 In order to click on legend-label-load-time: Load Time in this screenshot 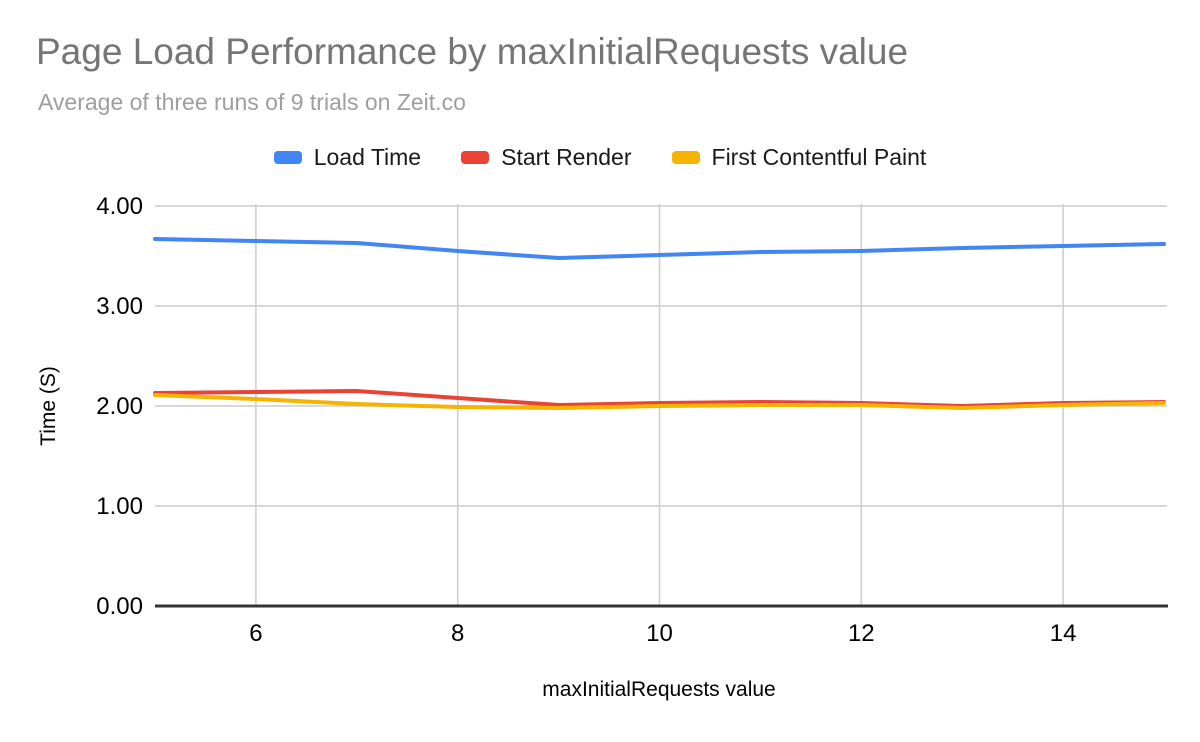, I will do `click(367, 156)`.